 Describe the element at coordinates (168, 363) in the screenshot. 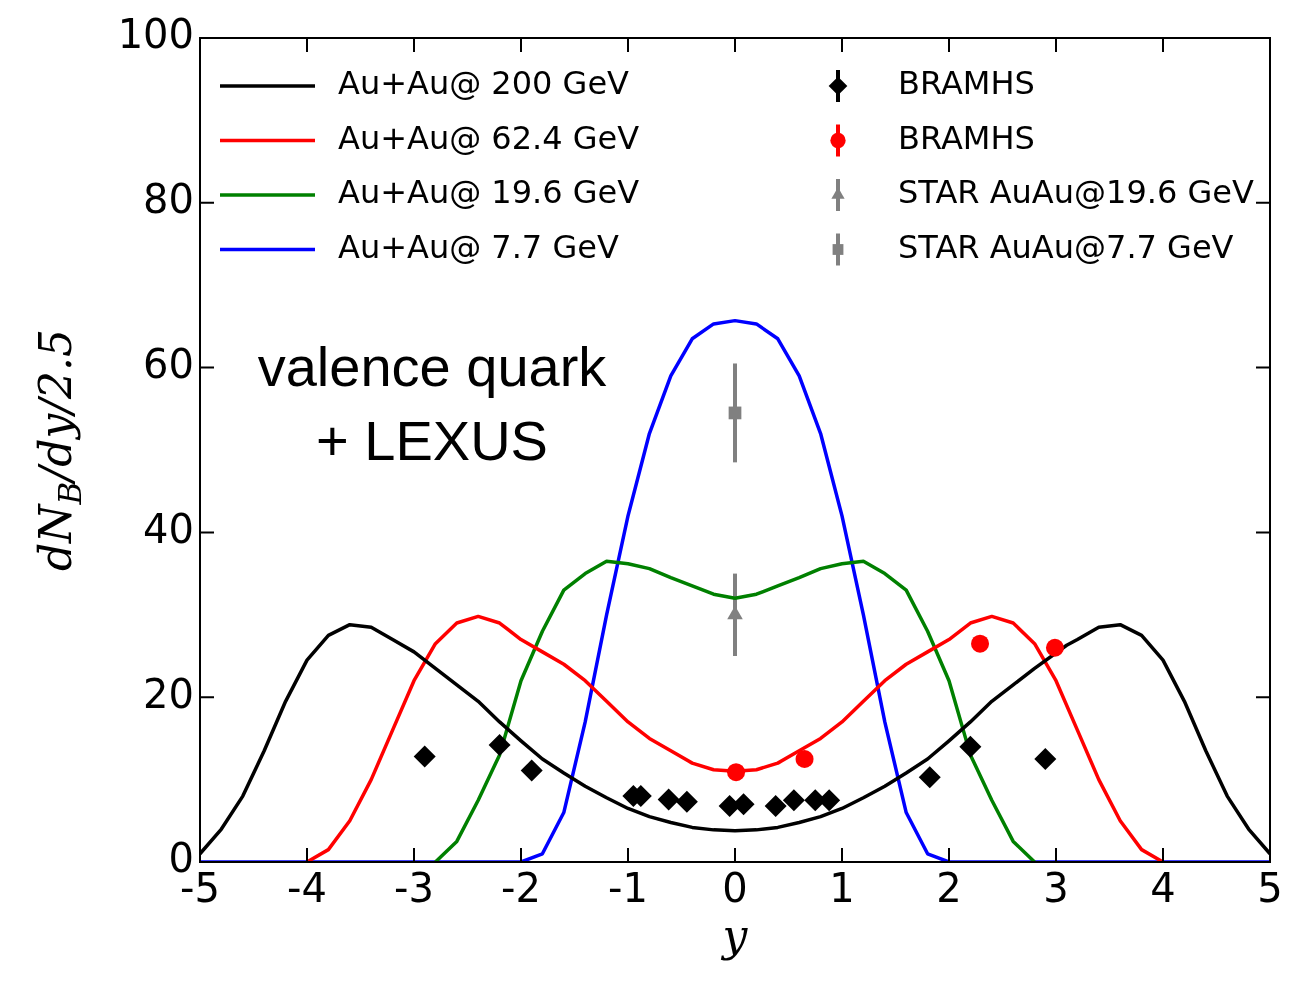

I see `y-tick-label: 60` at that location.